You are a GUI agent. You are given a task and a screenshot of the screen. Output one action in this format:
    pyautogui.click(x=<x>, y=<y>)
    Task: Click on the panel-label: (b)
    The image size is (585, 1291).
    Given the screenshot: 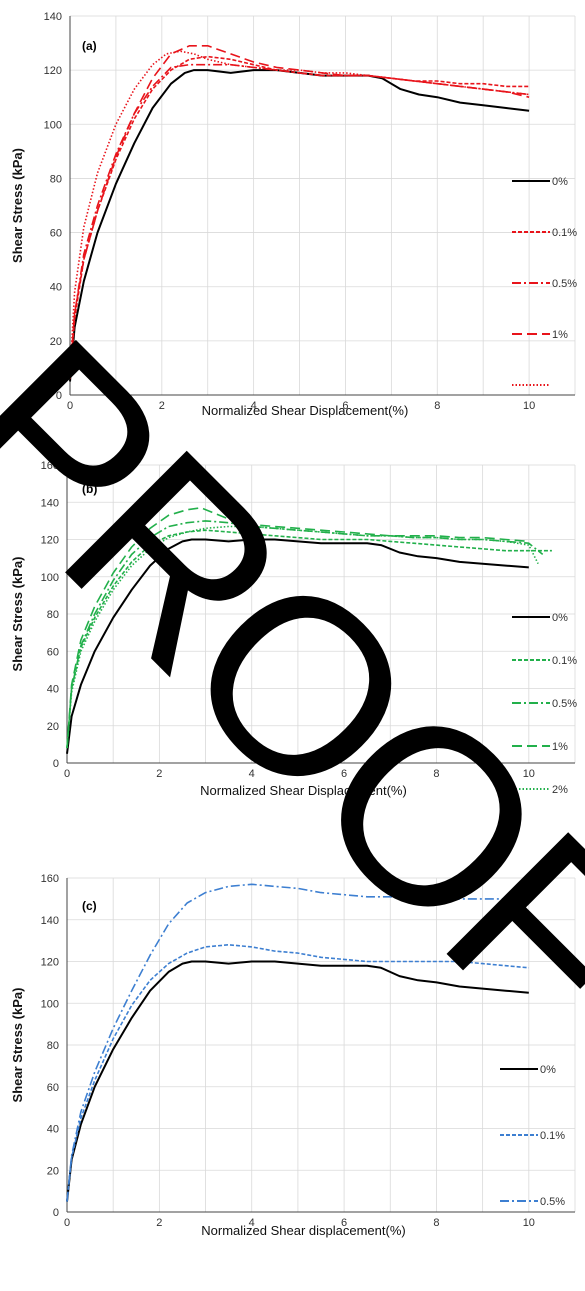 What is the action you would take?
    pyautogui.click(x=89, y=489)
    